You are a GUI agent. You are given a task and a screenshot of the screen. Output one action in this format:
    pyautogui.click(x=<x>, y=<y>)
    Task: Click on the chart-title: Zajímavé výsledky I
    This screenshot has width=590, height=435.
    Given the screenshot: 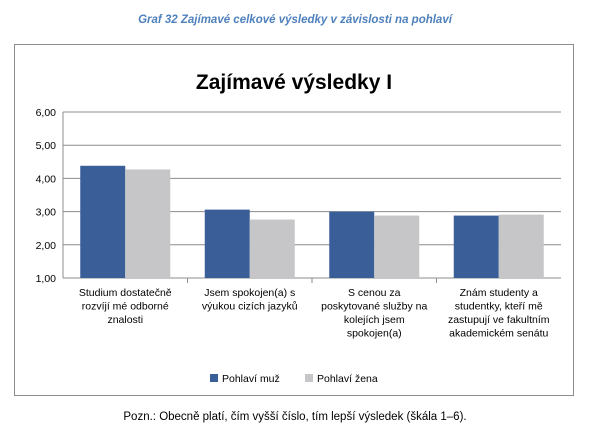 What is the action you would take?
    pyautogui.click(x=294, y=82)
    